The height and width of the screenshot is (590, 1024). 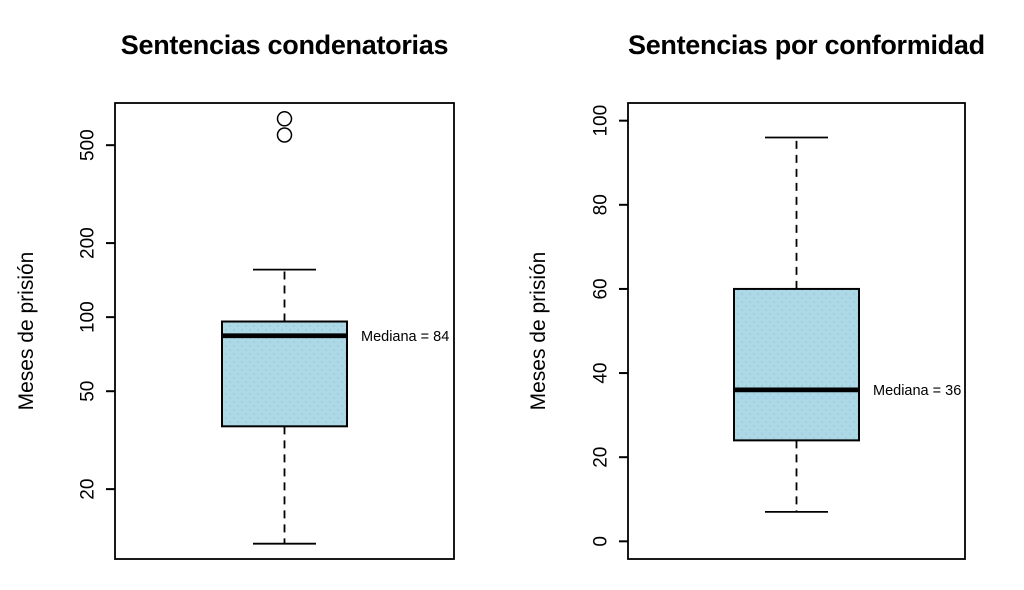 I want to click on median-annotation: Mediana = 36, so click(x=917, y=391).